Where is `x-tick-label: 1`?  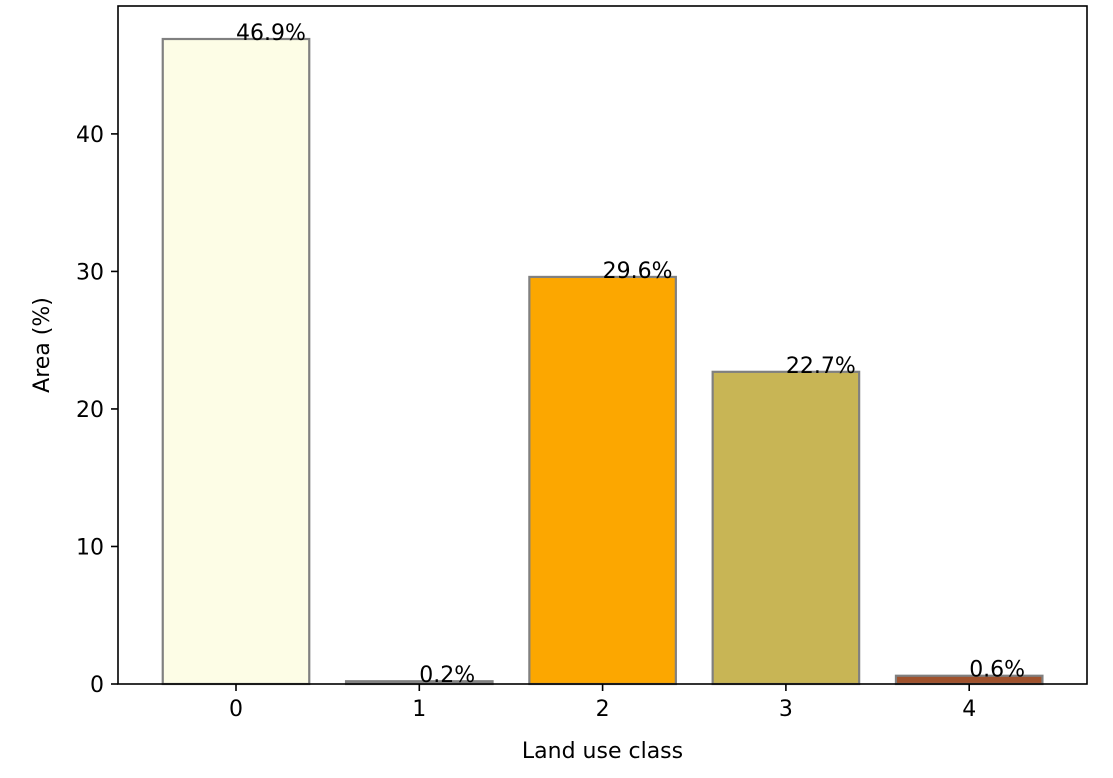
x-tick-label: 1 is located at coordinates (419, 709).